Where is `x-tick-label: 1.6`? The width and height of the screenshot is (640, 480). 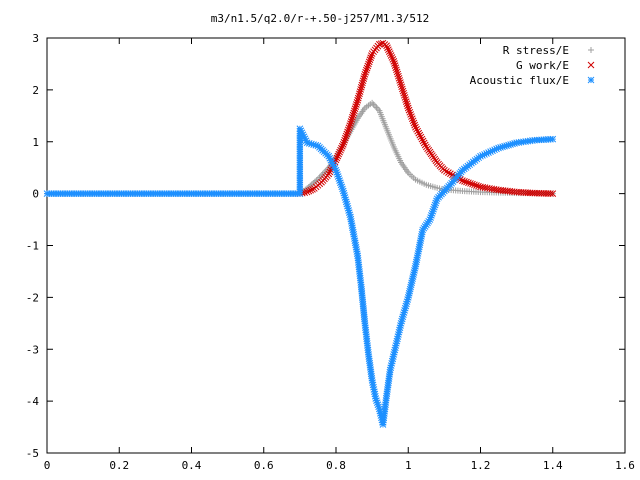 x-tick-label: 1.6 is located at coordinates (625, 465).